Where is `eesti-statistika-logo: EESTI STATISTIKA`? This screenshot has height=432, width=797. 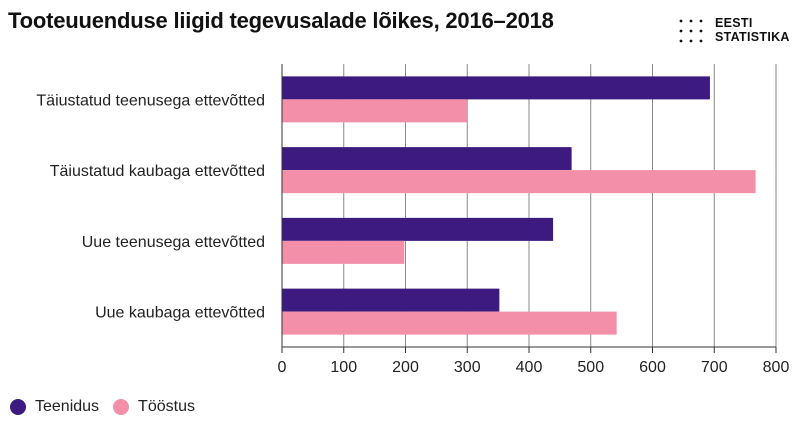
eesti-statistika-logo: EESTI STATISTIKA is located at coordinates (737, 31).